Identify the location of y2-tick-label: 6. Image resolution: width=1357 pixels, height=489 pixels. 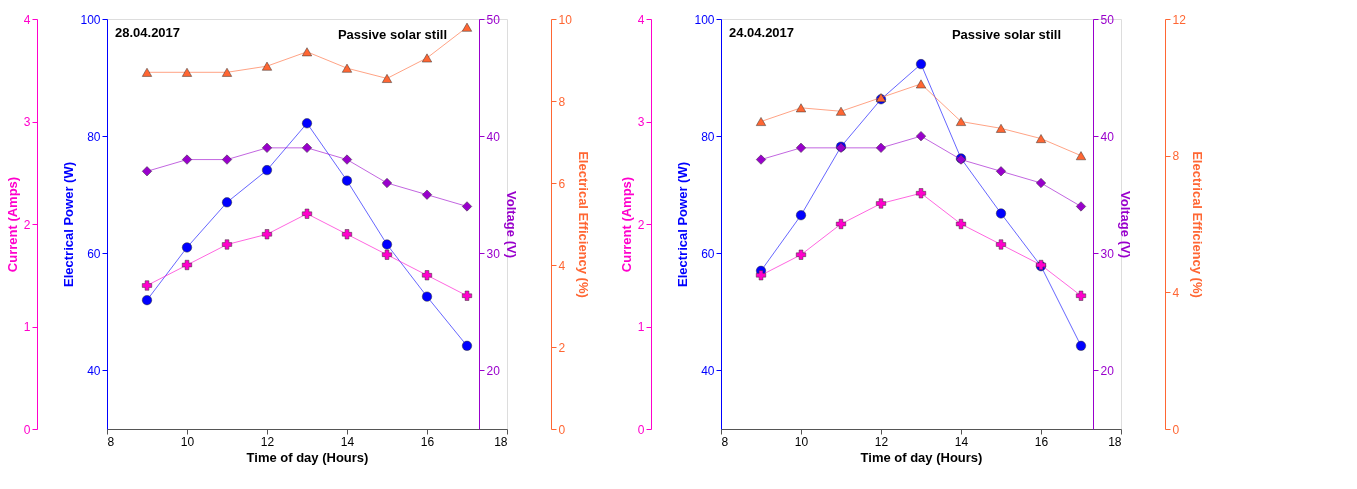
(562, 183).